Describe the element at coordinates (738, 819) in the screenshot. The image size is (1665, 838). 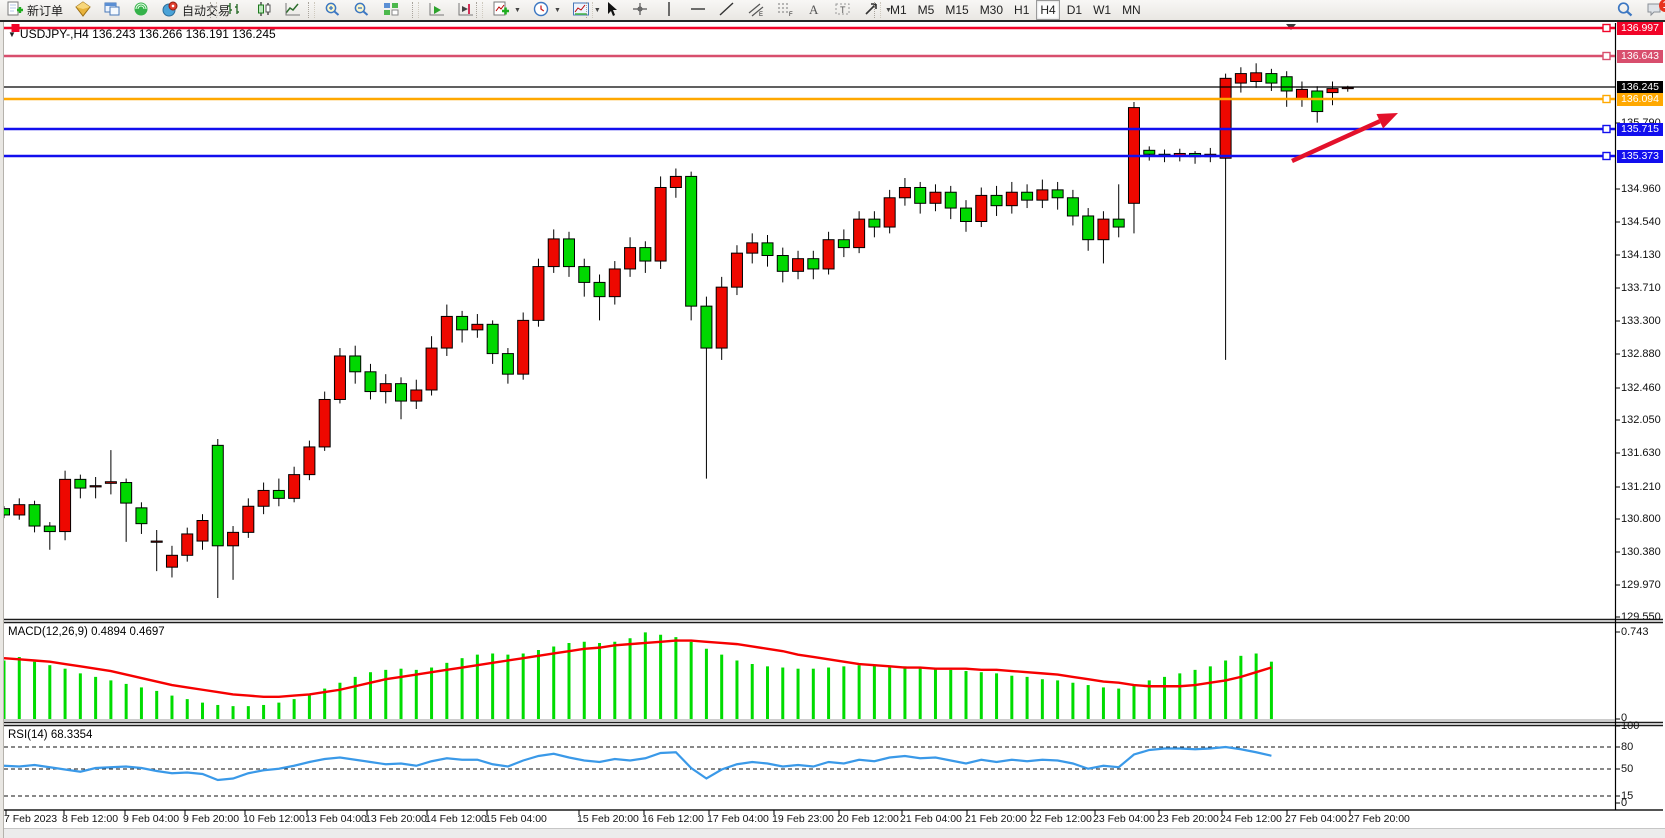
I see `date-axis-label: 17 Feb 04:00` at that location.